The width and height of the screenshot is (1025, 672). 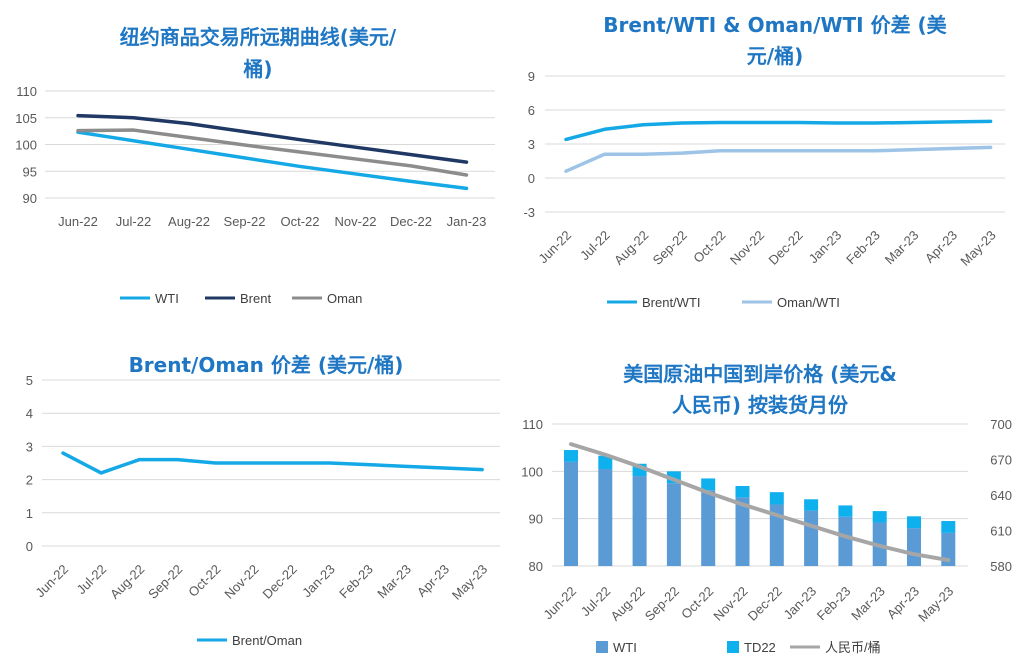 I want to click on landed-price-x-tick-label: Dec-22, so click(x=765, y=604).